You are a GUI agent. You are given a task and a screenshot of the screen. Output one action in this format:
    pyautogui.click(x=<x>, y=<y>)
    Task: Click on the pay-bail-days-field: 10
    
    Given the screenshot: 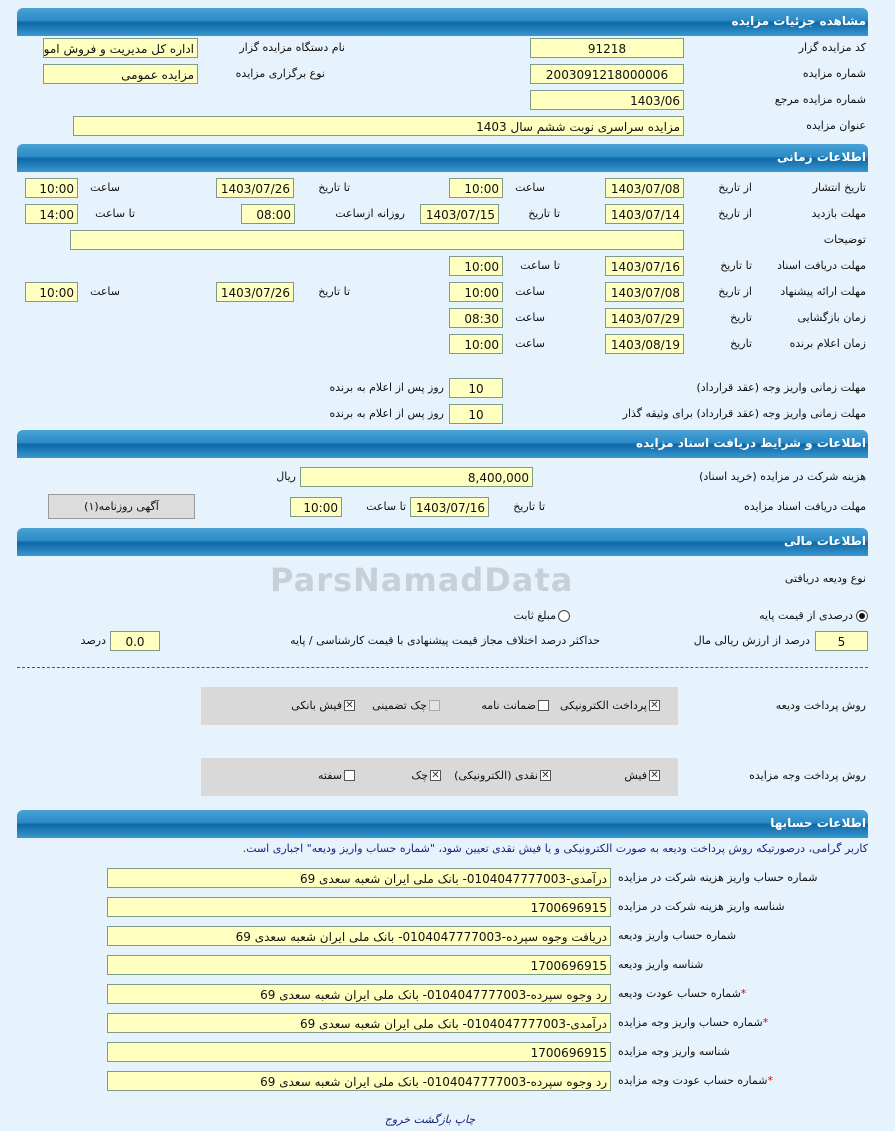 What is the action you would take?
    pyautogui.click(x=476, y=414)
    